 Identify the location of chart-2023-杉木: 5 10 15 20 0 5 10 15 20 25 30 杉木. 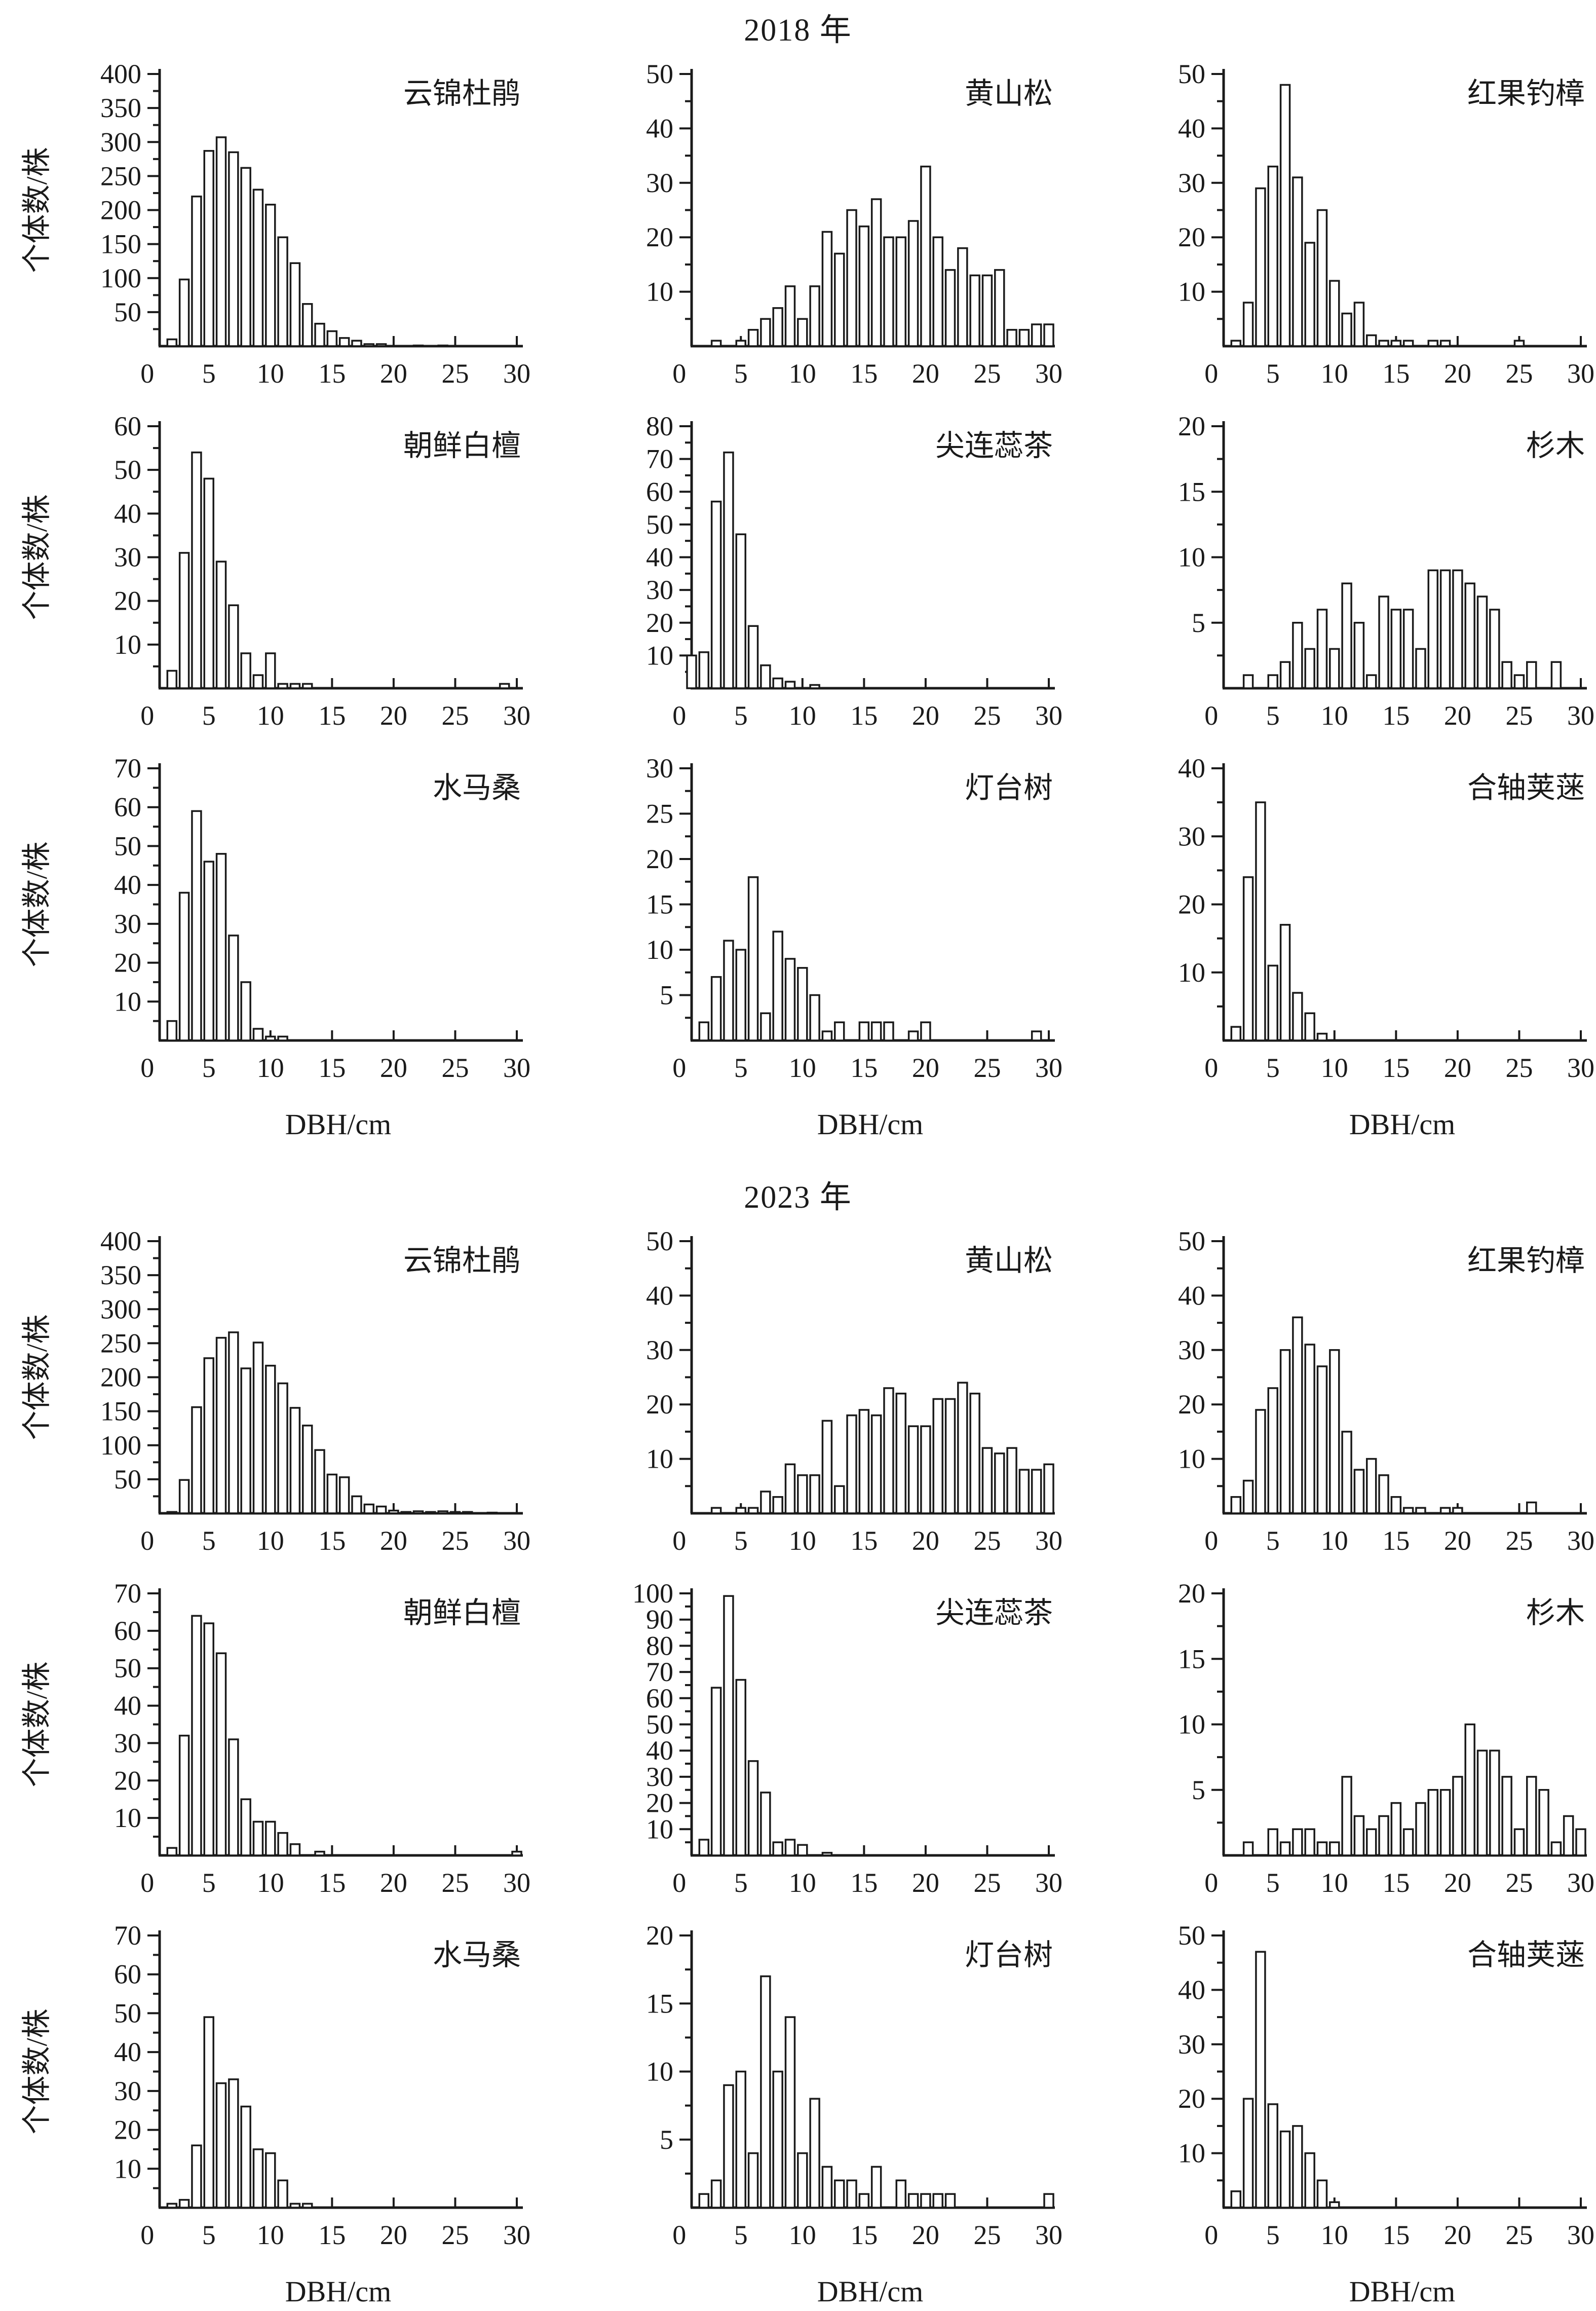
(1386, 1738).